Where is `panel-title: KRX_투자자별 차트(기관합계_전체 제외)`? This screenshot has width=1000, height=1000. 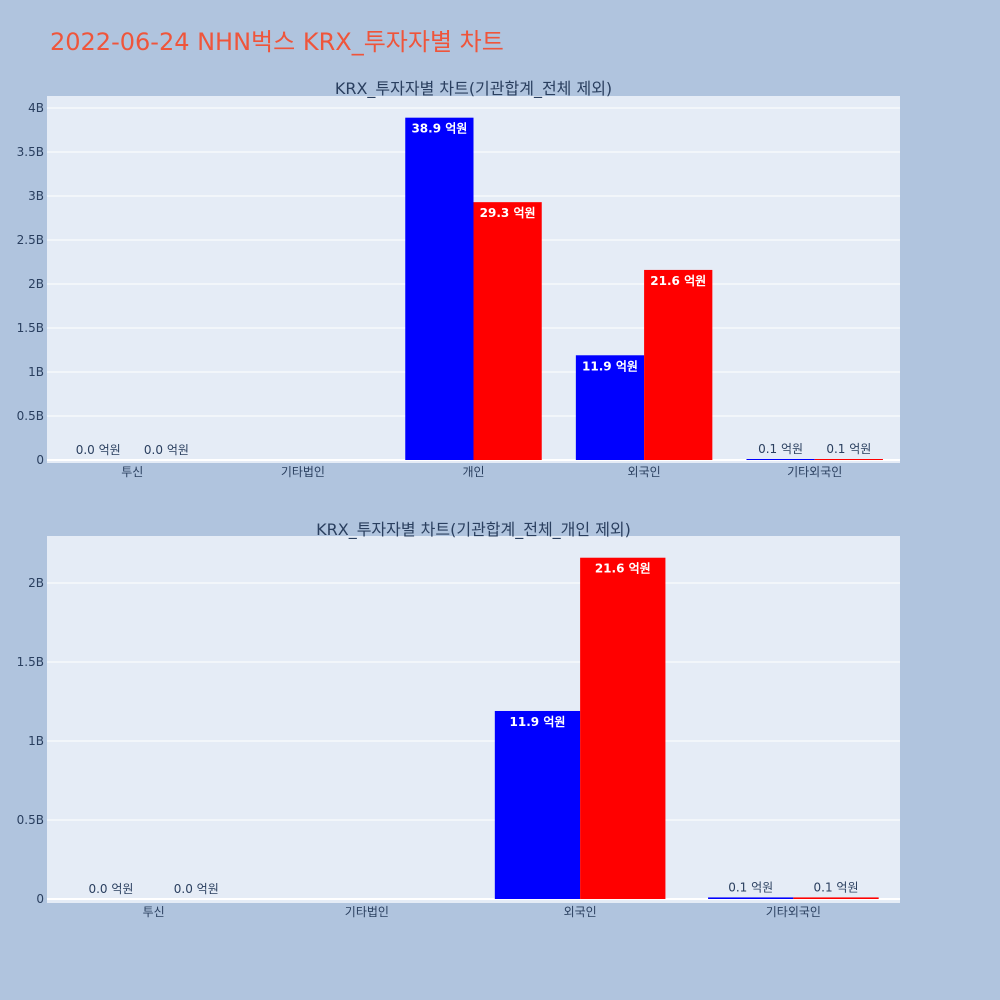 panel-title: KRX_투자자별 차트(기관합계_전체 제외) is located at coordinates (473, 89).